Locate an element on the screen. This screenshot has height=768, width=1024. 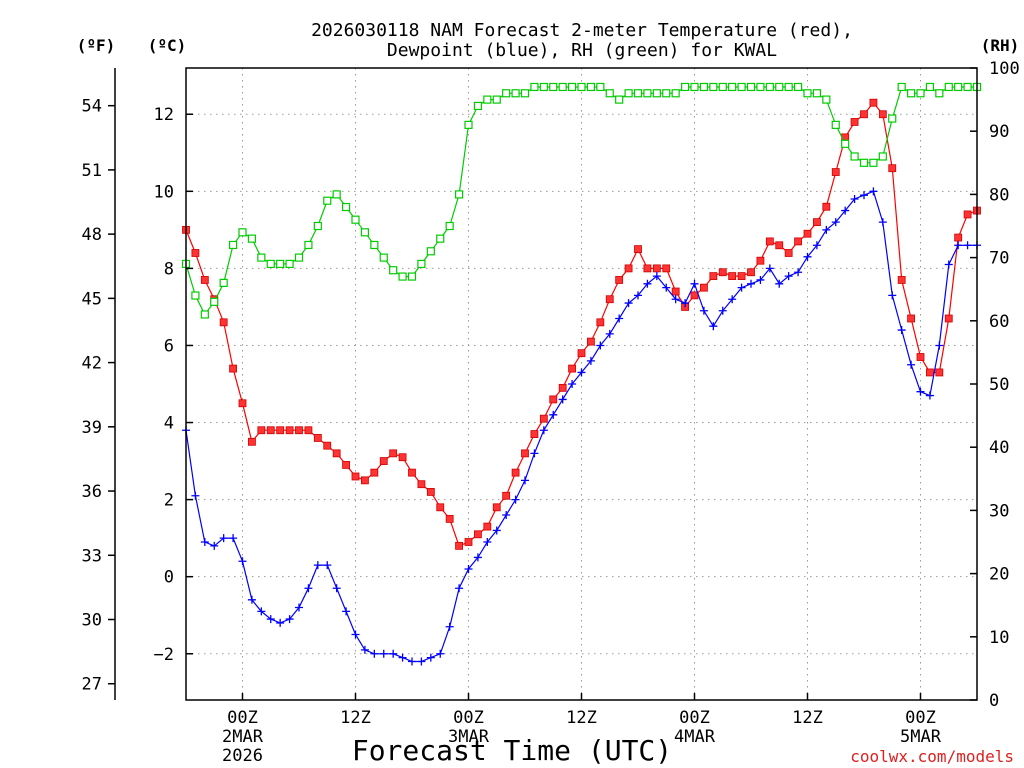
date-tick-label: 4MAR is located at coordinates (695, 737).